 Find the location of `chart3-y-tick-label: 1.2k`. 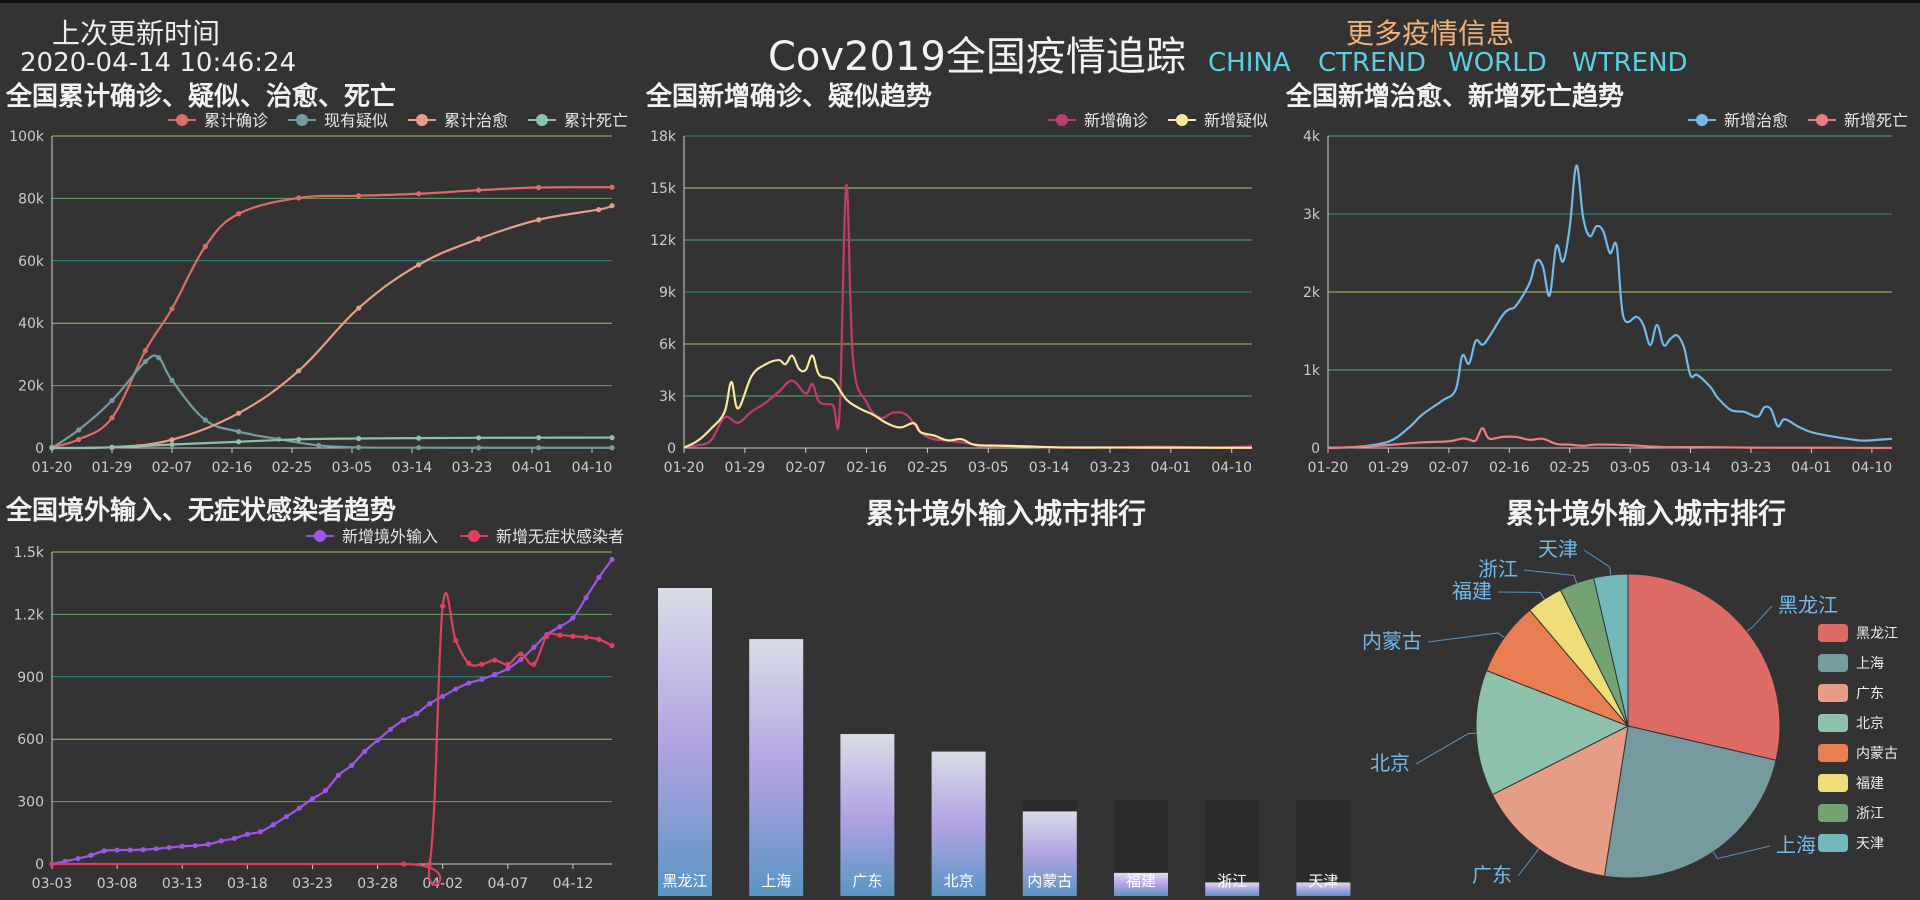

chart3-y-tick-label: 1.2k is located at coordinates (29, 615).